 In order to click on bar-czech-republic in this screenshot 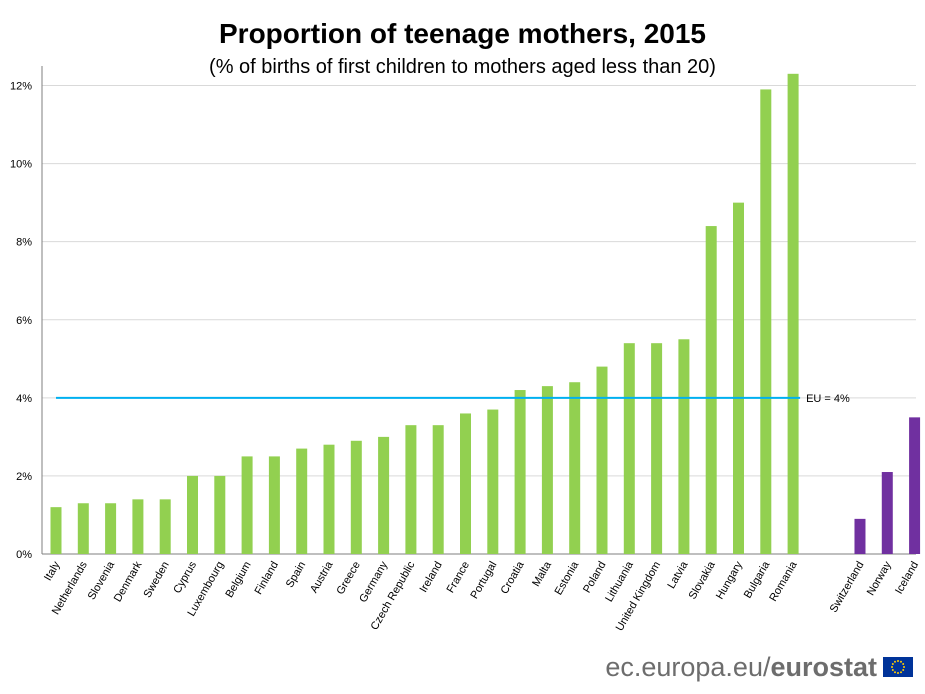, I will do `click(411, 489)`.